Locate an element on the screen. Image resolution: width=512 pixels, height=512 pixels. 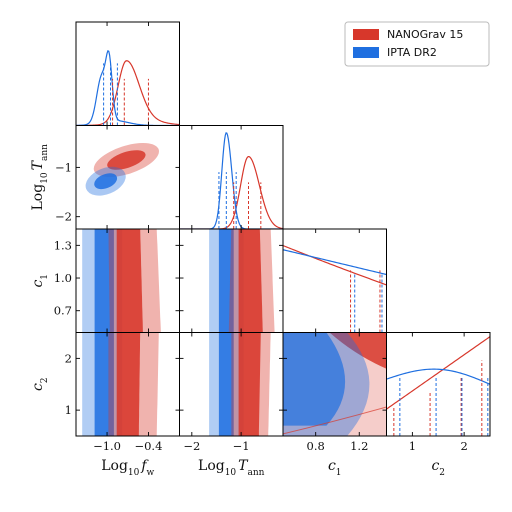
legend-box is located at coordinates (417, 44).